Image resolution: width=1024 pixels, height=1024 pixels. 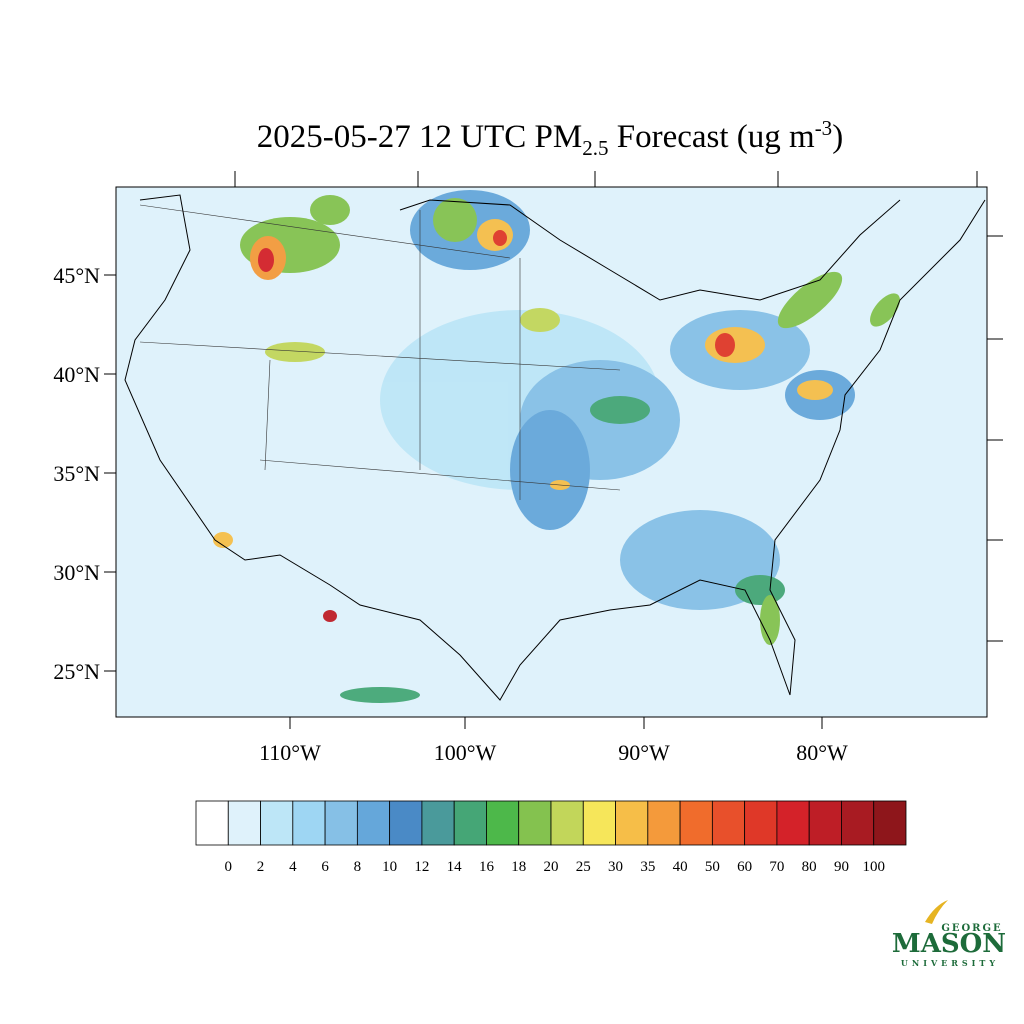 What do you see at coordinates (487, 867) in the screenshot?
I see `colorbar-label: 16` at bounding box center [487, 867].